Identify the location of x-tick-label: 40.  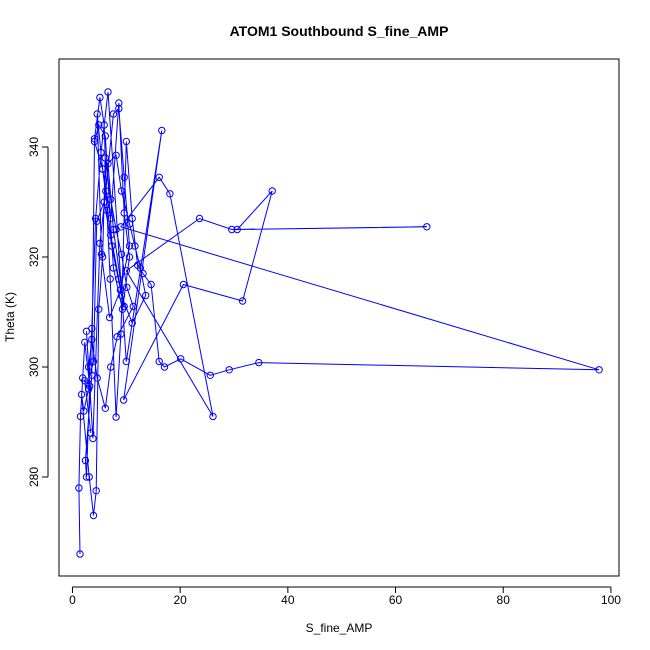
(288, 600).